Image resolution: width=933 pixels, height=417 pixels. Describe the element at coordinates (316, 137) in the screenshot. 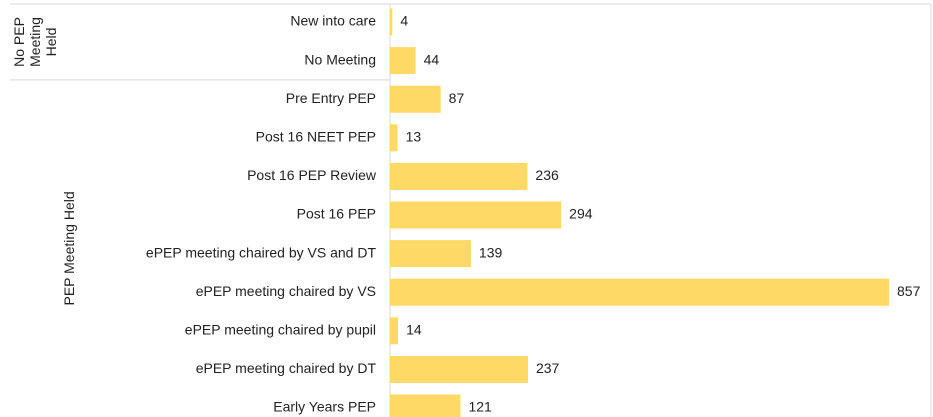

I see `category-label: Post 16 NEET PEP` at that location.